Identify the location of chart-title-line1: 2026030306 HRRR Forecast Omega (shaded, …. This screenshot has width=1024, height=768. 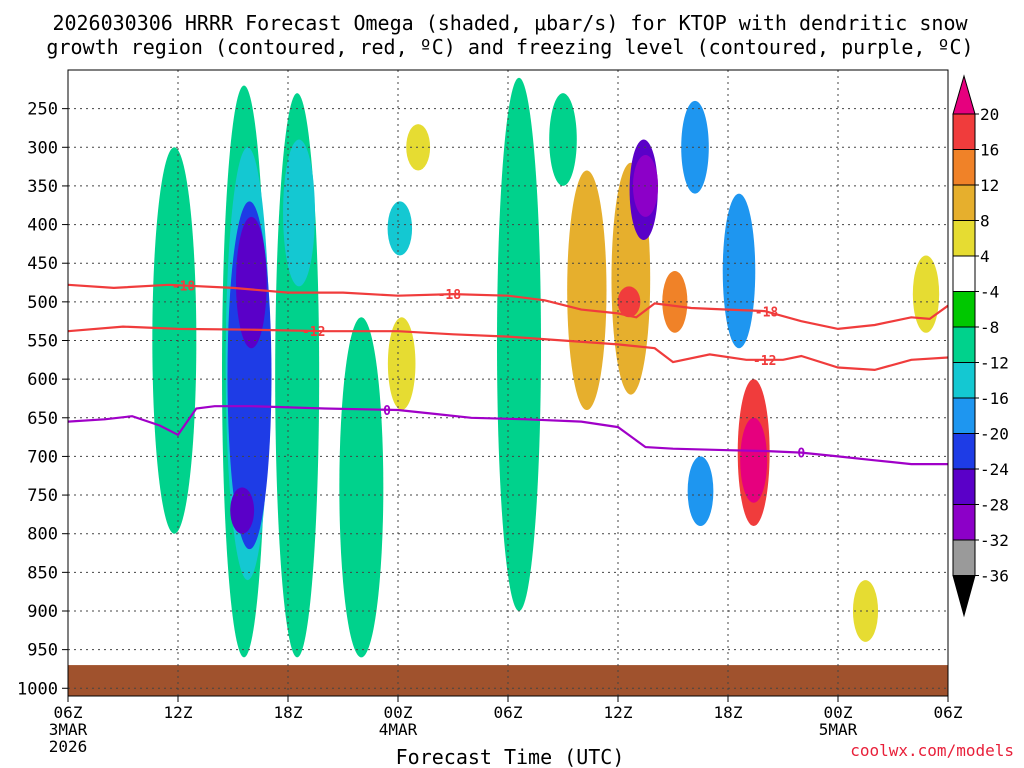
(510, 23).